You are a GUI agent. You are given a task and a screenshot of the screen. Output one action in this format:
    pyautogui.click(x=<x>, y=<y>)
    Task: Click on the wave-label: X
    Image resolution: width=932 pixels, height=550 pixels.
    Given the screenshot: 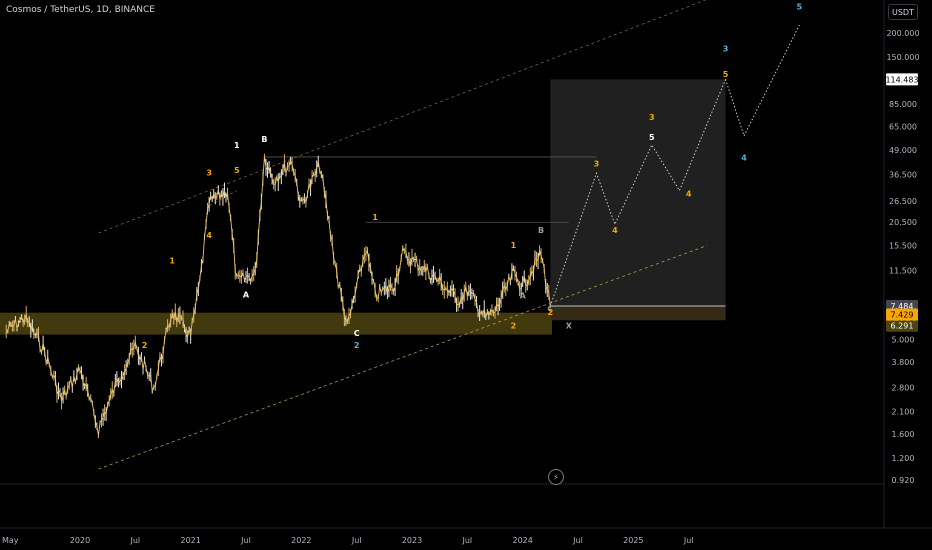 What is the action you would take?
    pyautogui.click(x=569, y=326)
    